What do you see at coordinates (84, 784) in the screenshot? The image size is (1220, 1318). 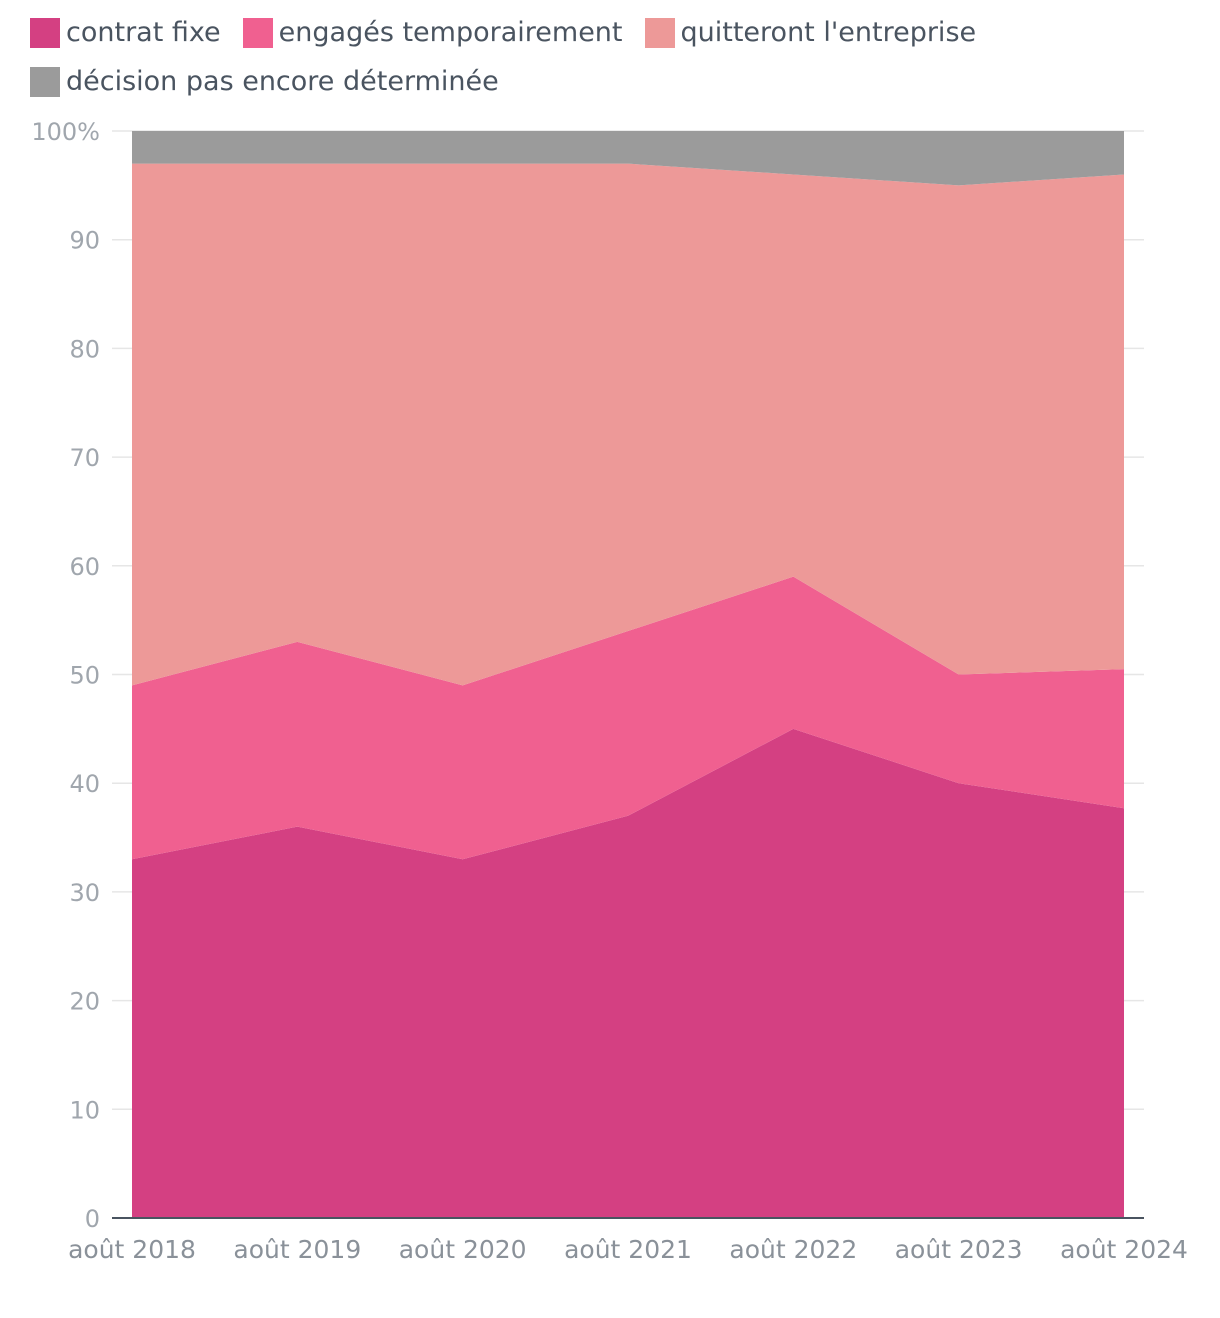 I see `y-tick-label: 40` at bounding box center [84, 784].